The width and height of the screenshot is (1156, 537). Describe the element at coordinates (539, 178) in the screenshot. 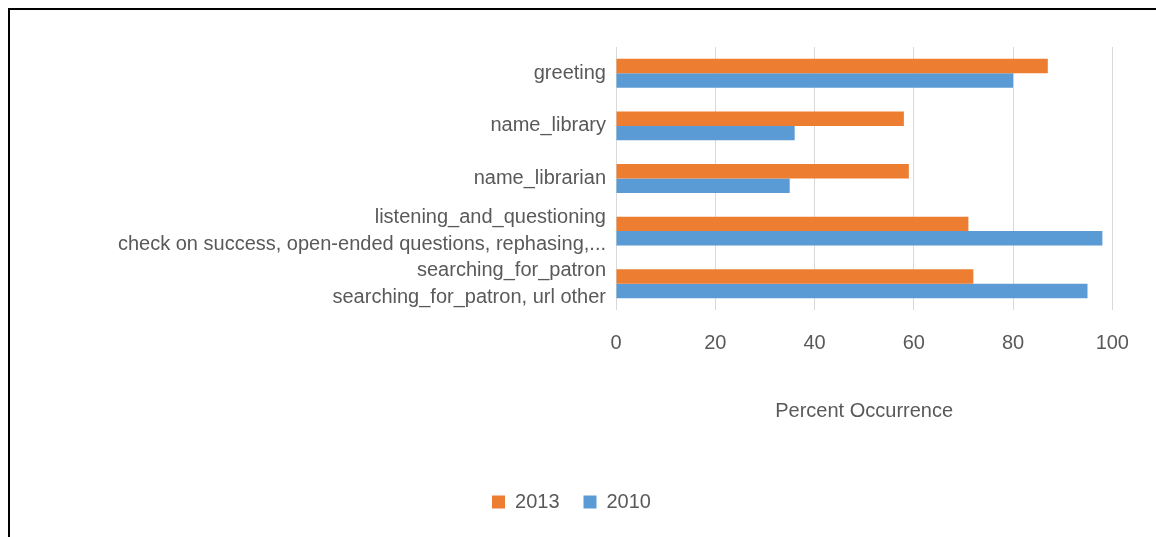

I see `y-tick-label: name_librarian` at that location.